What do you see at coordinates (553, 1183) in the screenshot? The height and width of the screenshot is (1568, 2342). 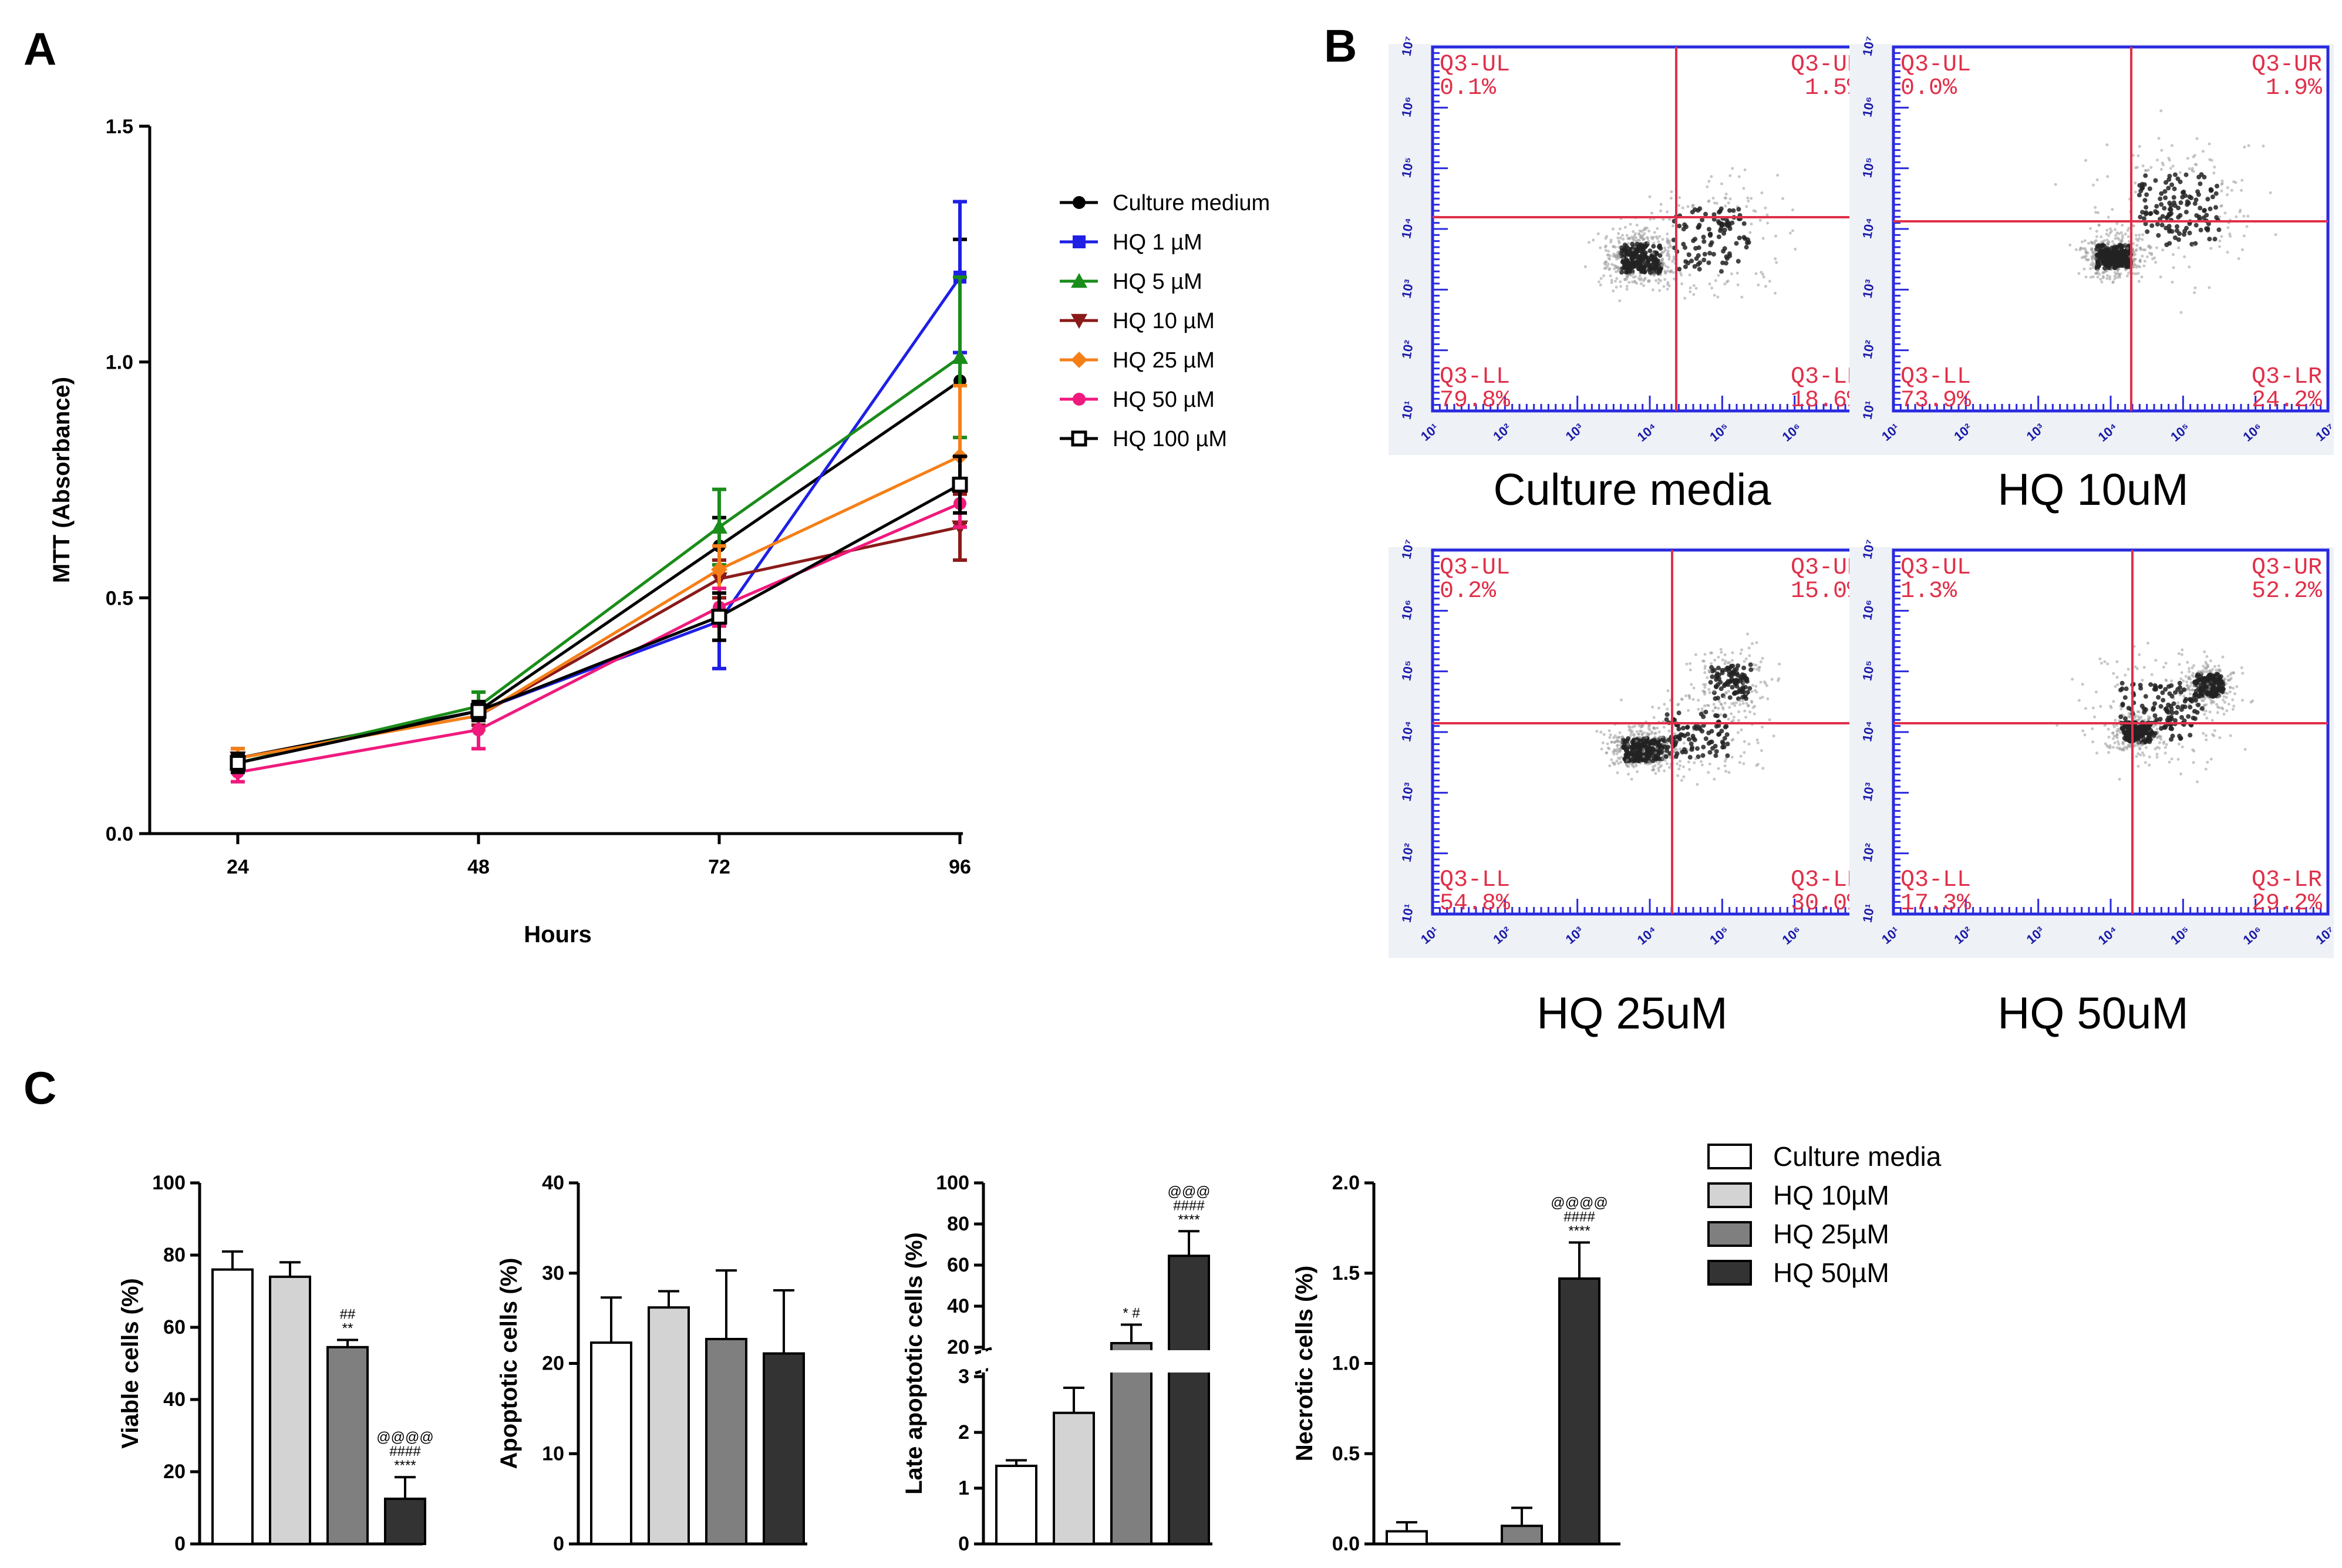 I see `bar-y-tick-label: 40` at bounding box center [553, 1183].